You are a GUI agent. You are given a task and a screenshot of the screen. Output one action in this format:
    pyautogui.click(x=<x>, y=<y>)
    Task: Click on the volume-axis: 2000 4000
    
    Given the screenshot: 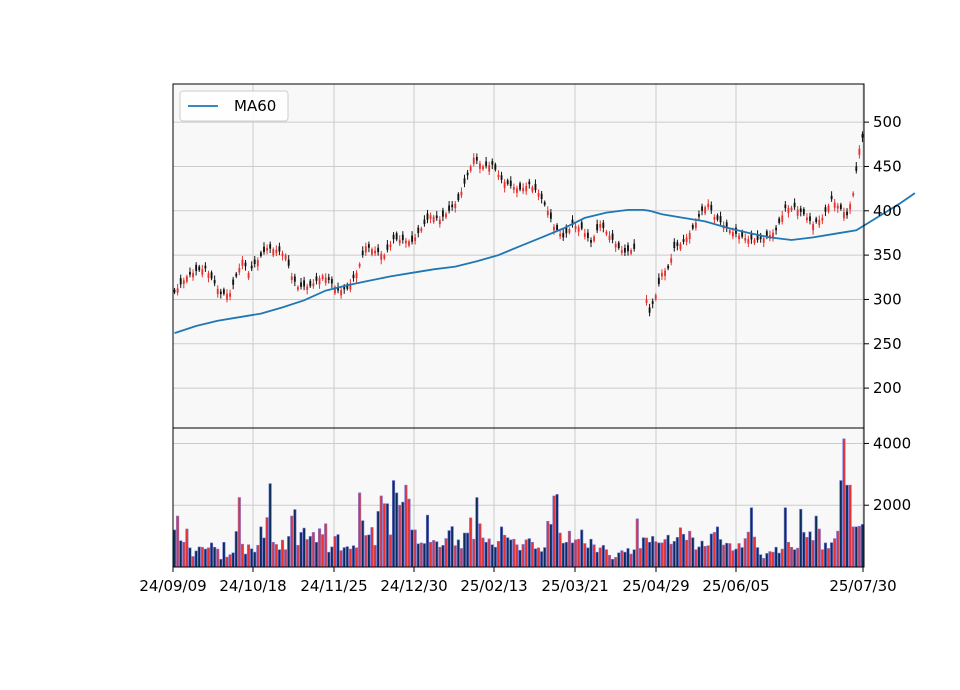 What is the action you would take?
    pyautogui.click(x=887, y=474)
    